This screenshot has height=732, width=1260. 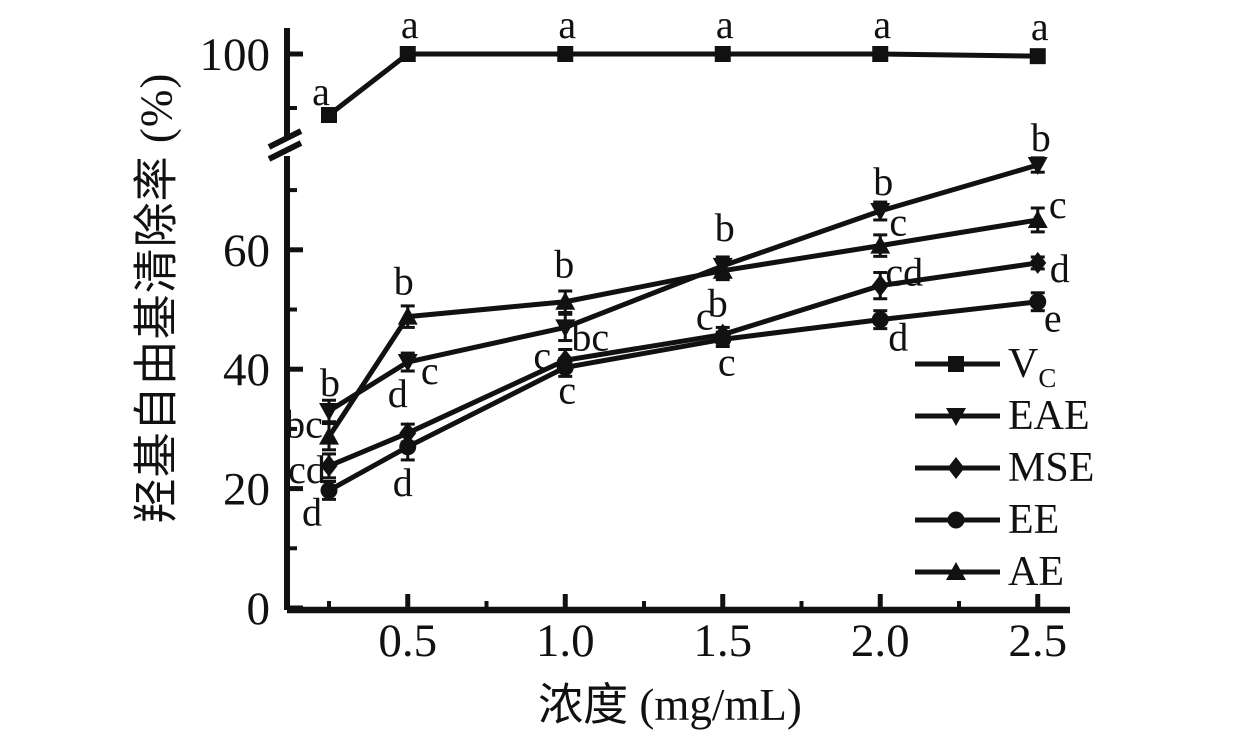 What do you see at coordinates (722, 641) in the screenshot?
I see `x-tick-label: 1.5` at bounding box center [722, 641].